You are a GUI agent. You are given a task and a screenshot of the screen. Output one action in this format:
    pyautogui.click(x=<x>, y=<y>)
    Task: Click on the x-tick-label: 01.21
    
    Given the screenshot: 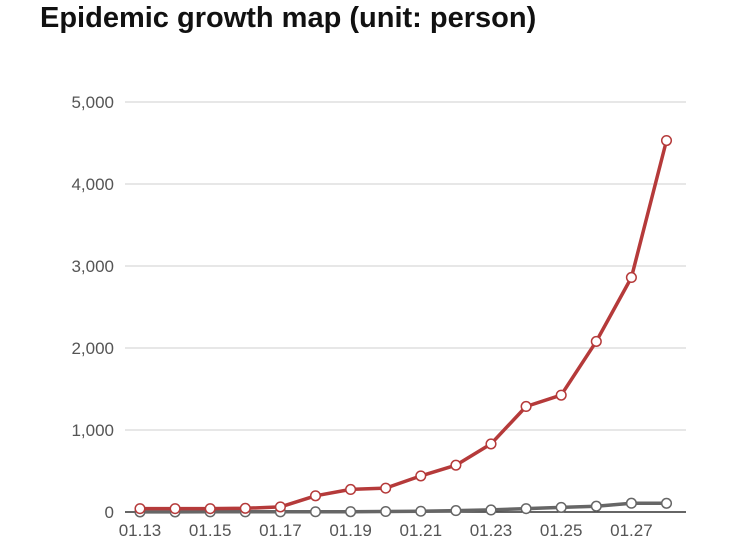 What is the action you would take?
    pyautogui.click(x=421, y=530)
    